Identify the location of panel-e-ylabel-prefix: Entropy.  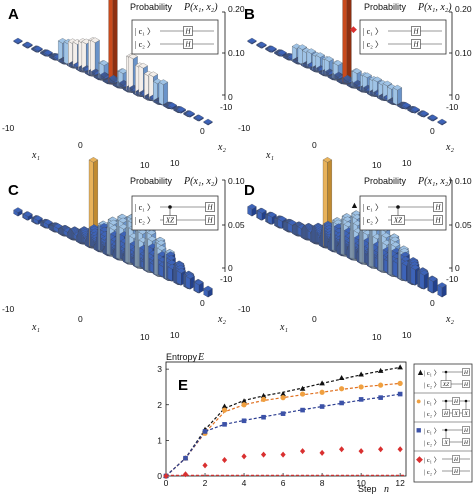
(182, 357).